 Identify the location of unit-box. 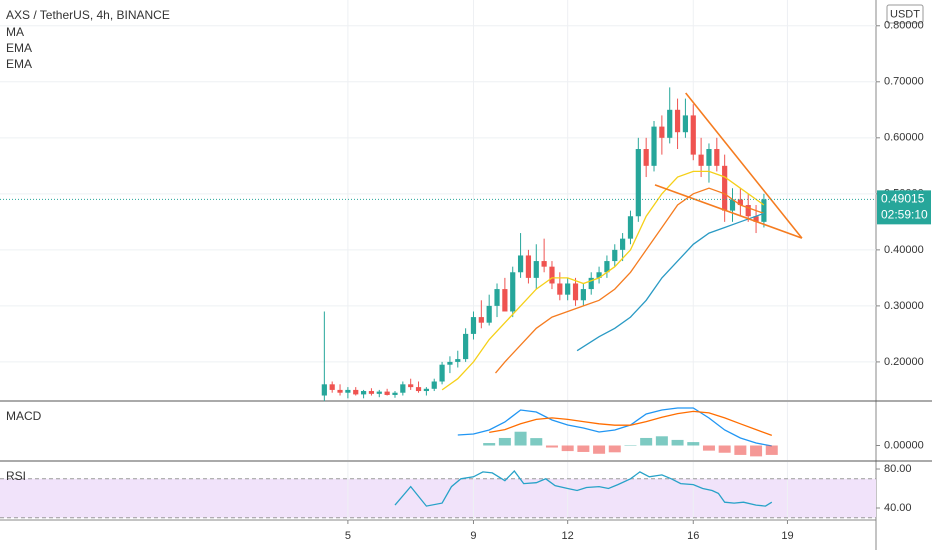
(905, 14).